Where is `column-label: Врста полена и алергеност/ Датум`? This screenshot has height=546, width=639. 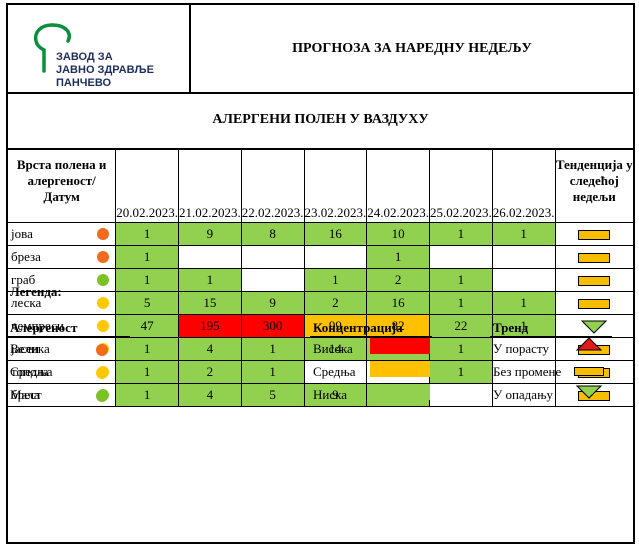
column-label: Врста полена и алергеност/ Датум is located at coordinates (61, 180).